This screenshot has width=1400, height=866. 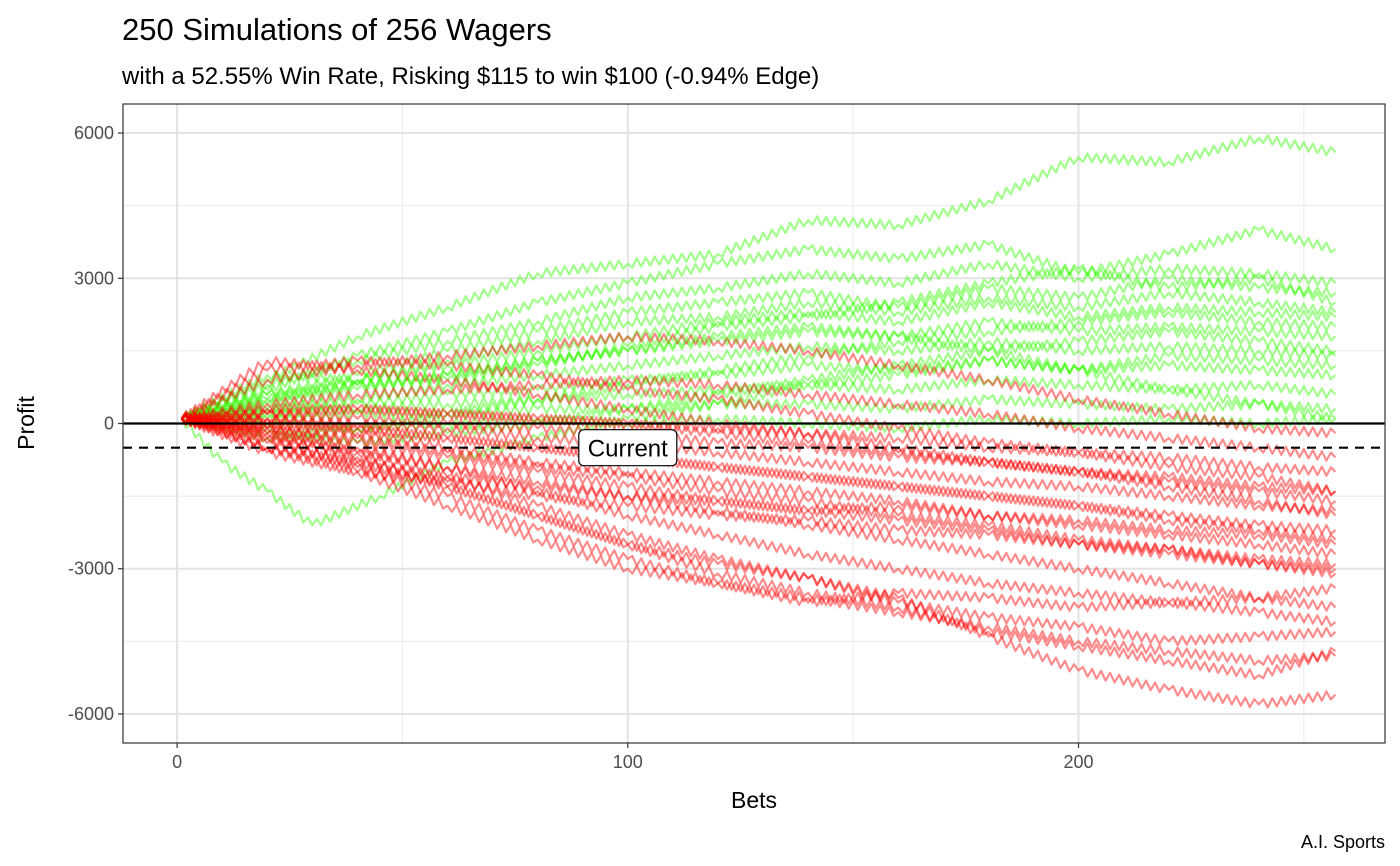 I want to click on x-tick-label: 0, so click(x=177, y=762).